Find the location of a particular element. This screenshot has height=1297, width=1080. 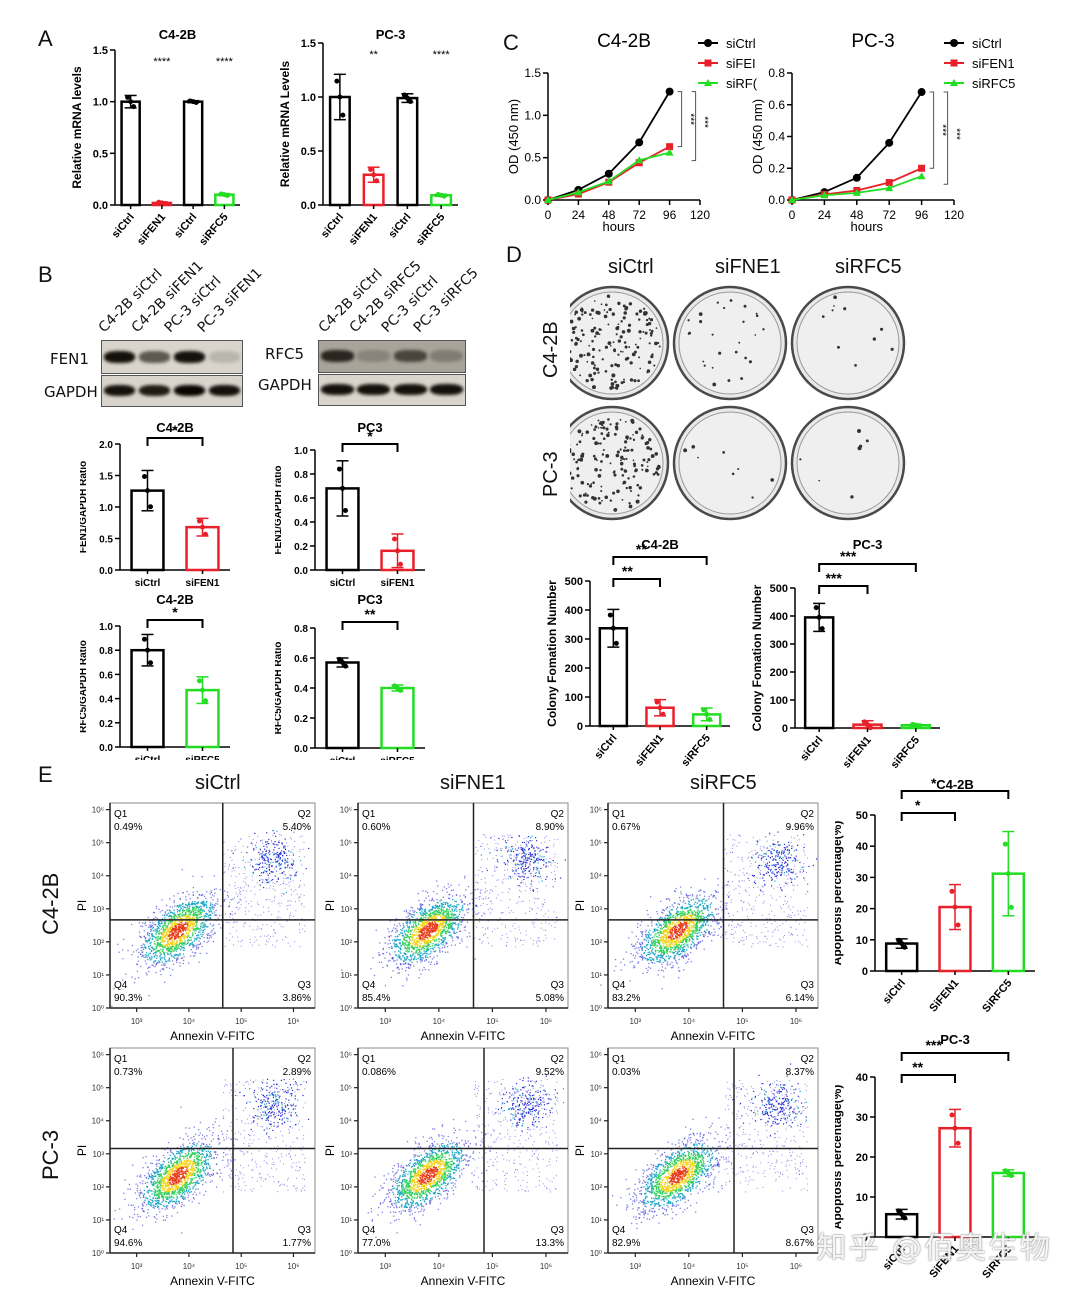

y-axis-label: OD (450 nm) is located at coordinates (513, 136).